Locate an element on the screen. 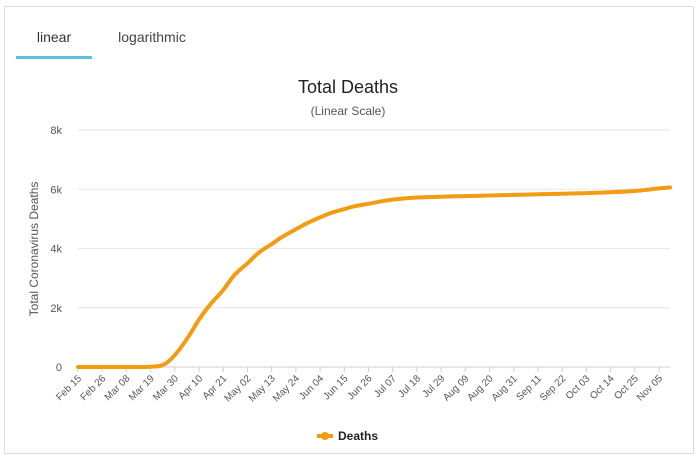  x-tick-label: Jul 07 is located at coordinates (385, 386).